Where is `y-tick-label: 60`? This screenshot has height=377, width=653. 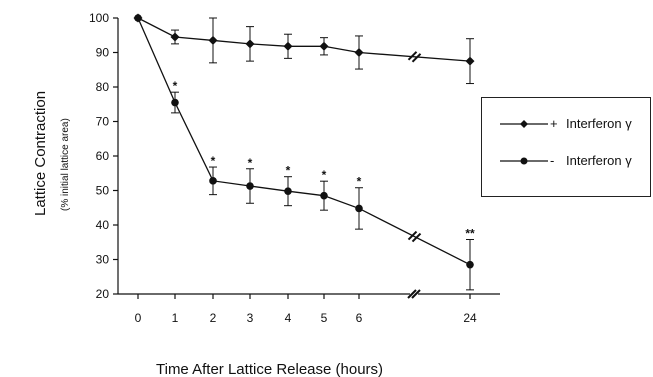
y-tick-label: 60 is located at coordinates (103, 156).